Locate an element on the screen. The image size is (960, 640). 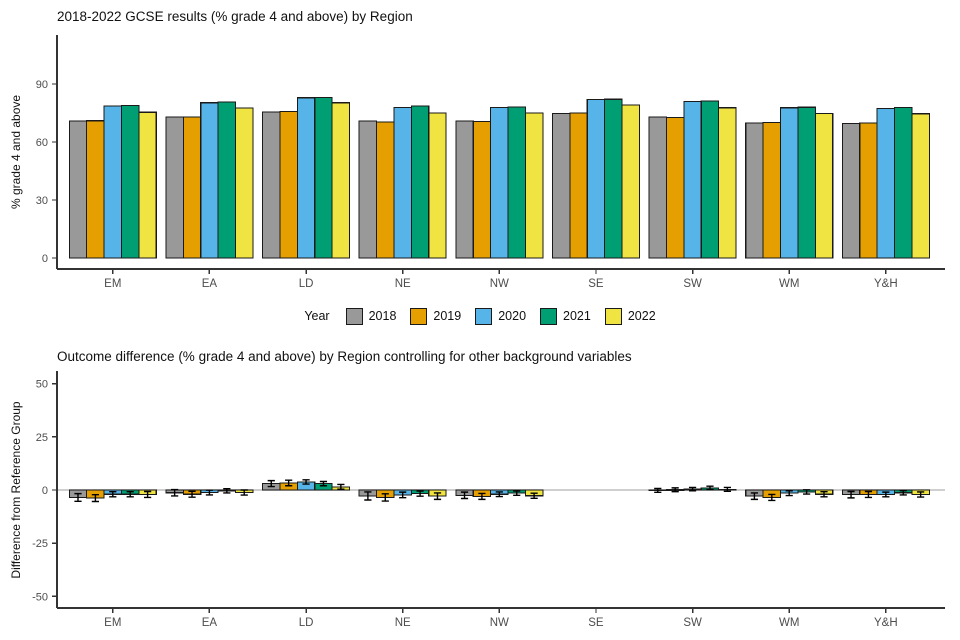
error-bar-EM-2022 is located at coordinates (148, 494).